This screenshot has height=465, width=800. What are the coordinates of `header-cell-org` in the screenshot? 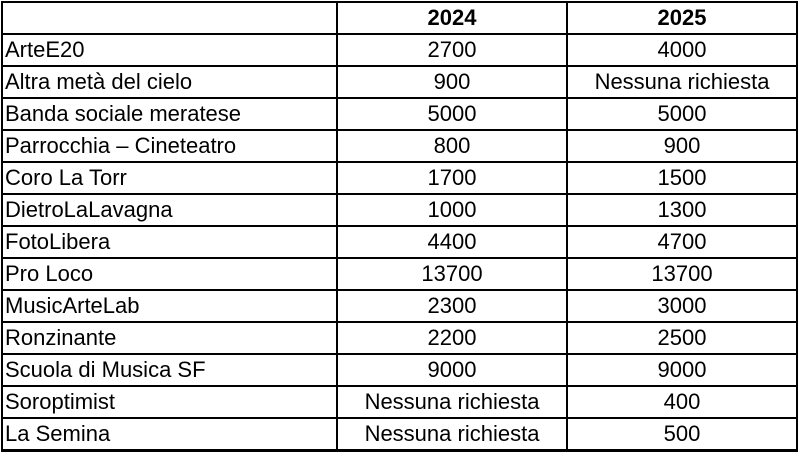 It's located at (169, 18).